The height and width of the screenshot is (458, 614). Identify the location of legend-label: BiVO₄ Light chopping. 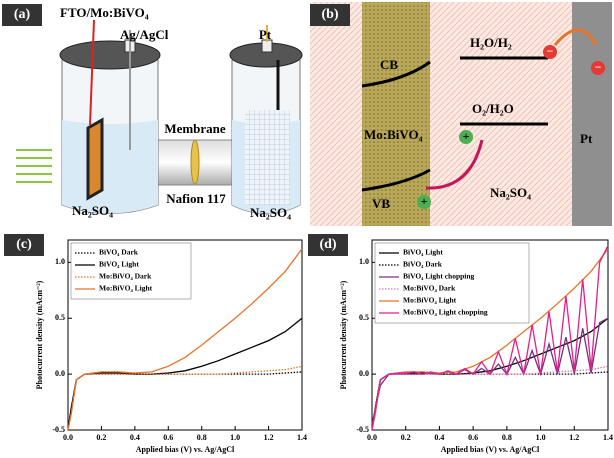
(439, 276).